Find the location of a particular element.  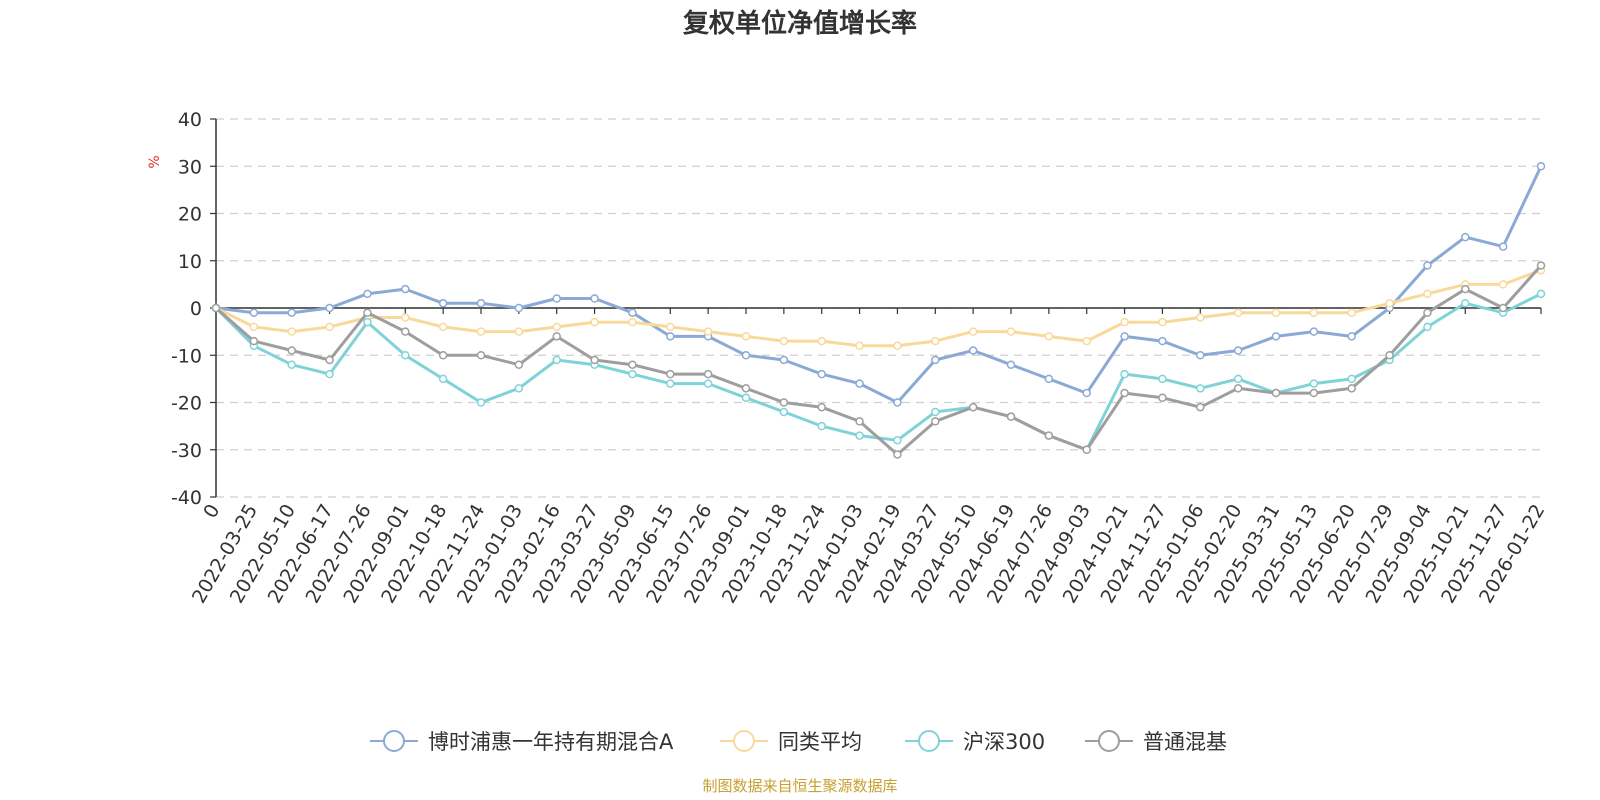

legend-label: 沪深300 is located at coordinates (1004, 742).